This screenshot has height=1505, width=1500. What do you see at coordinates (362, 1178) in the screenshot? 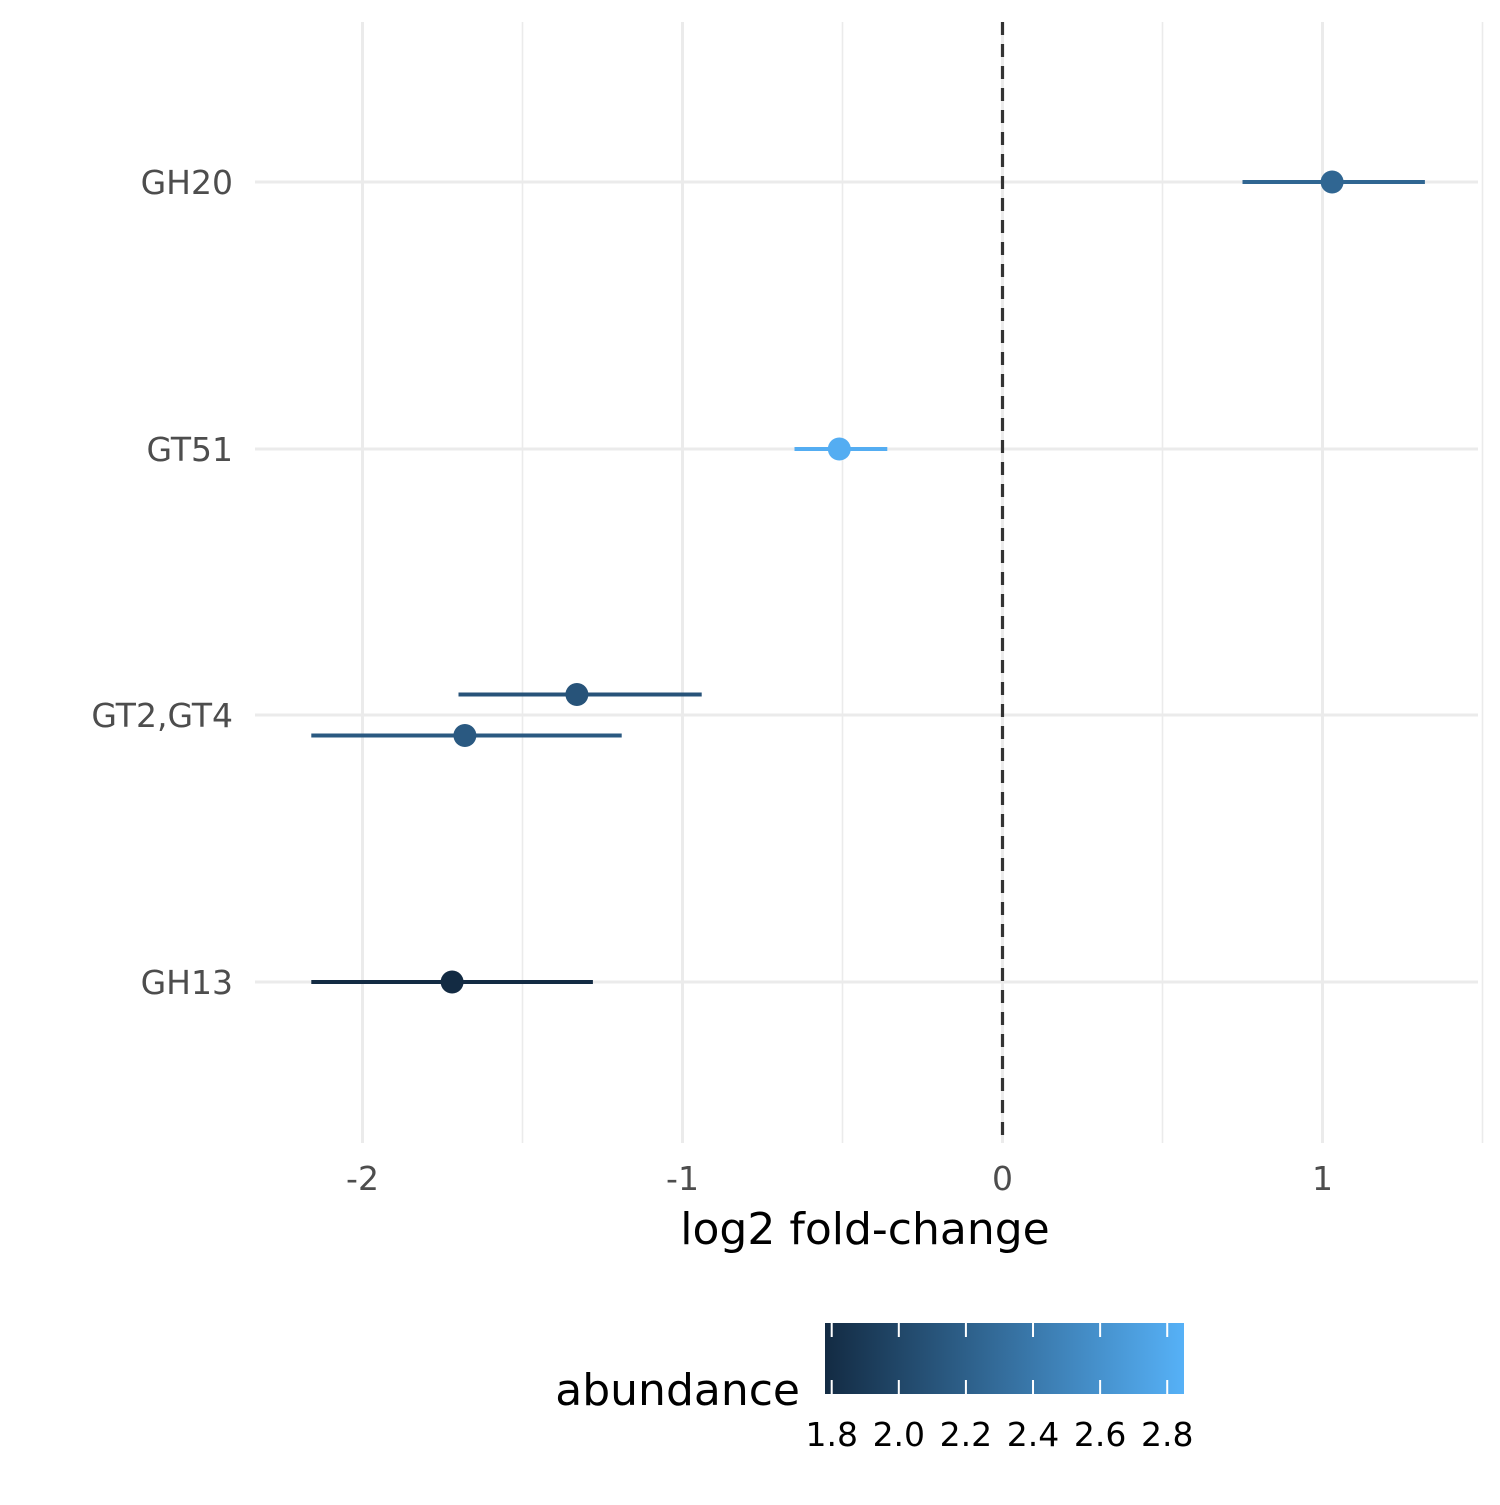
I see `x-tick-label: -2` at bounding box center [362, 1178].